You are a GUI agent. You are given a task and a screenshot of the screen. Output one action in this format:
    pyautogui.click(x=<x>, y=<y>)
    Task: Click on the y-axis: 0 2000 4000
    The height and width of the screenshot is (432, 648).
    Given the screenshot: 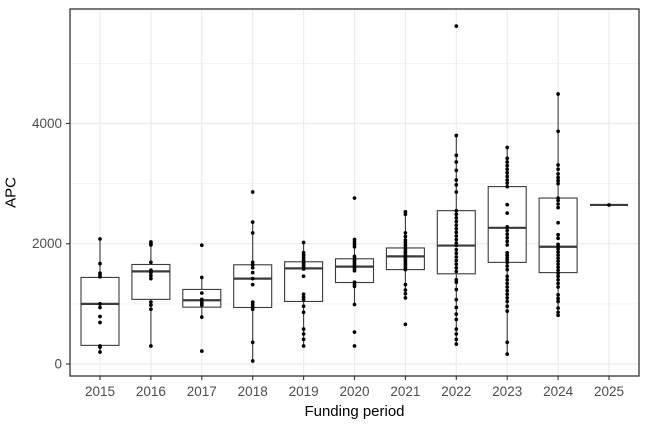 What is the action you would take?
    pyautogui.click(x=51, y=244)
    